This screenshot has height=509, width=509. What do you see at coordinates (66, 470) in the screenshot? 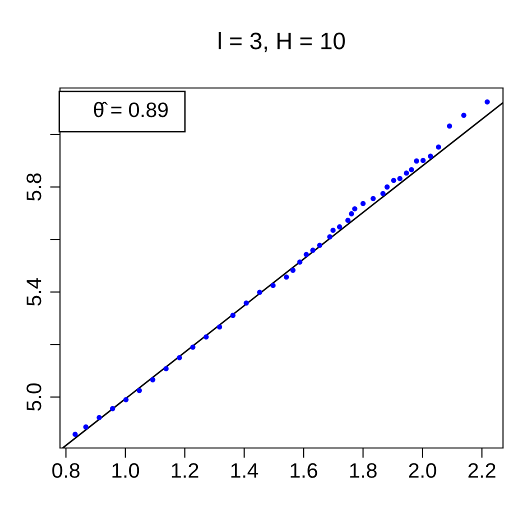
I see `x-tick-label: 0.8` at bounding box center [66, 470].